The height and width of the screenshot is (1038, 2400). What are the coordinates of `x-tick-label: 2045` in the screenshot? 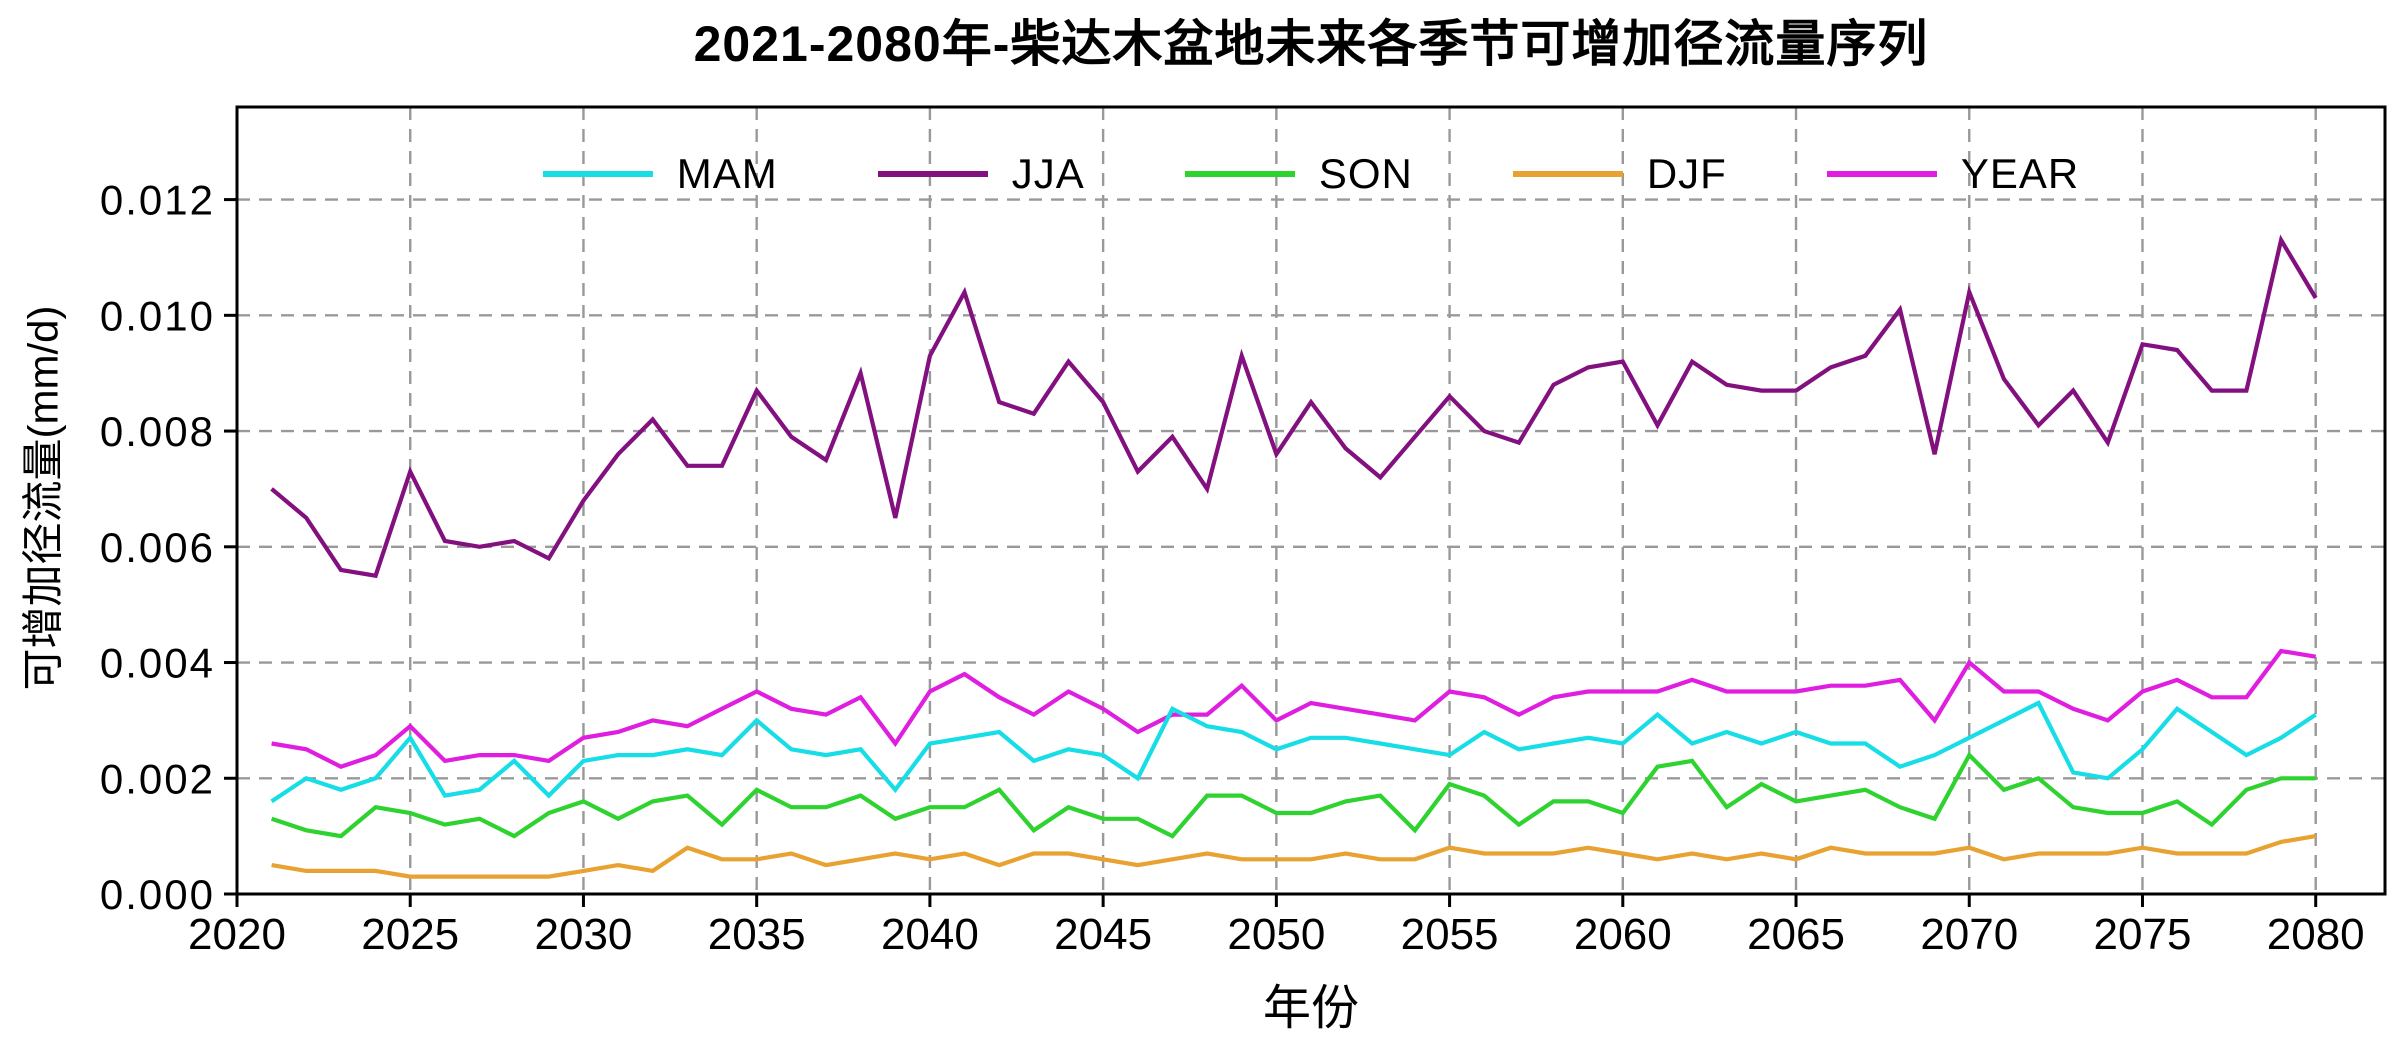 It's located at (1103, 934).